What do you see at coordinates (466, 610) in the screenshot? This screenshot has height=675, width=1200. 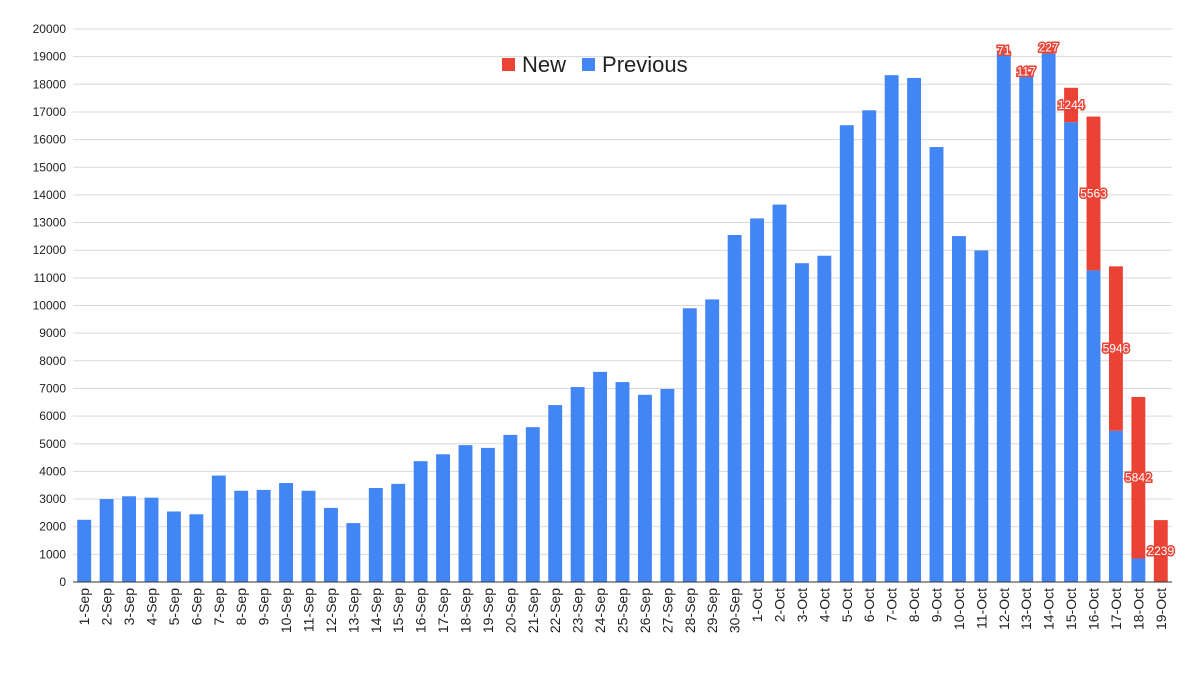 I see `x-tick-label: 18-Sep` at bounding box center [466, 610].